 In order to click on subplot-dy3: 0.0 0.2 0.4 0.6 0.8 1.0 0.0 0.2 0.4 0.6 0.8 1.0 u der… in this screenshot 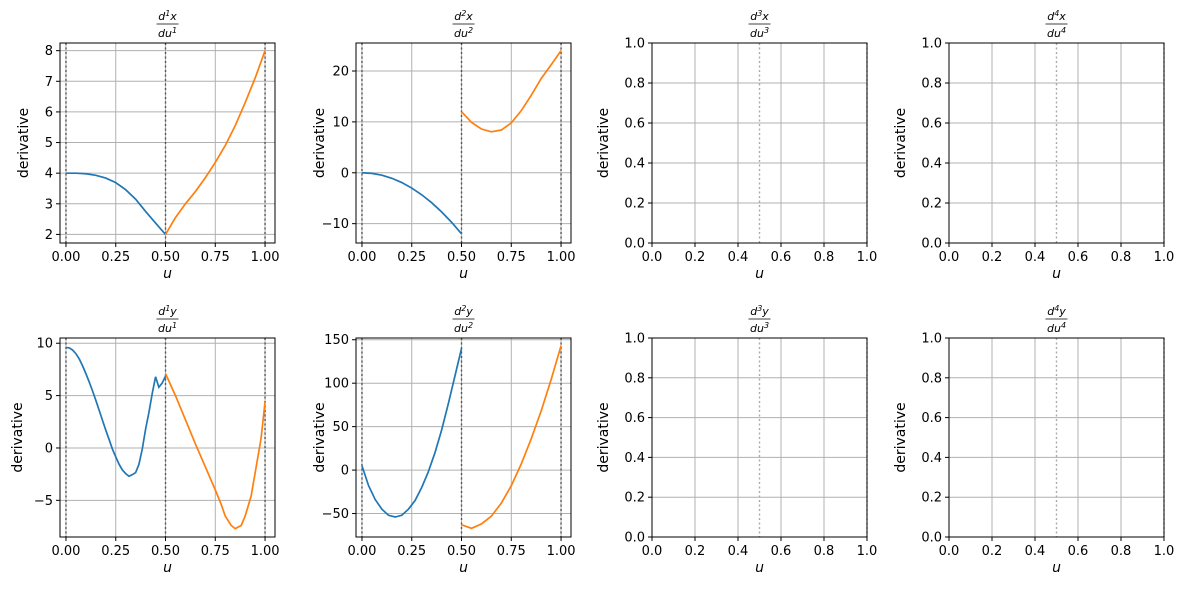, I will do `click(736, 440)`.